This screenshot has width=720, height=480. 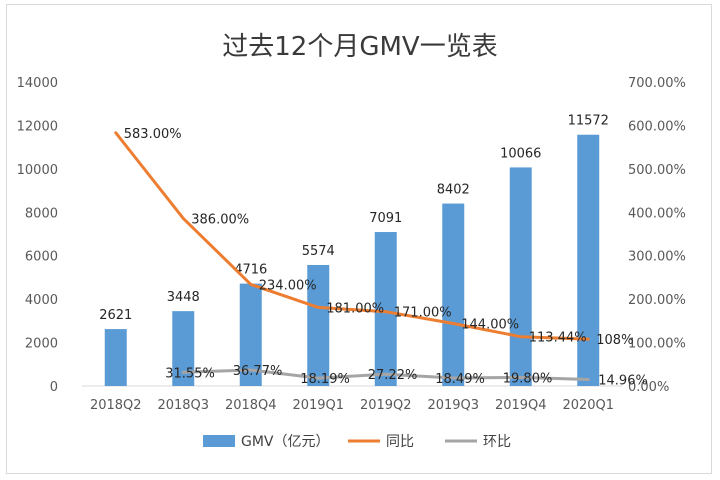 I want to click on qoq-point-label: 19.80%, so click(x=528, y=378).